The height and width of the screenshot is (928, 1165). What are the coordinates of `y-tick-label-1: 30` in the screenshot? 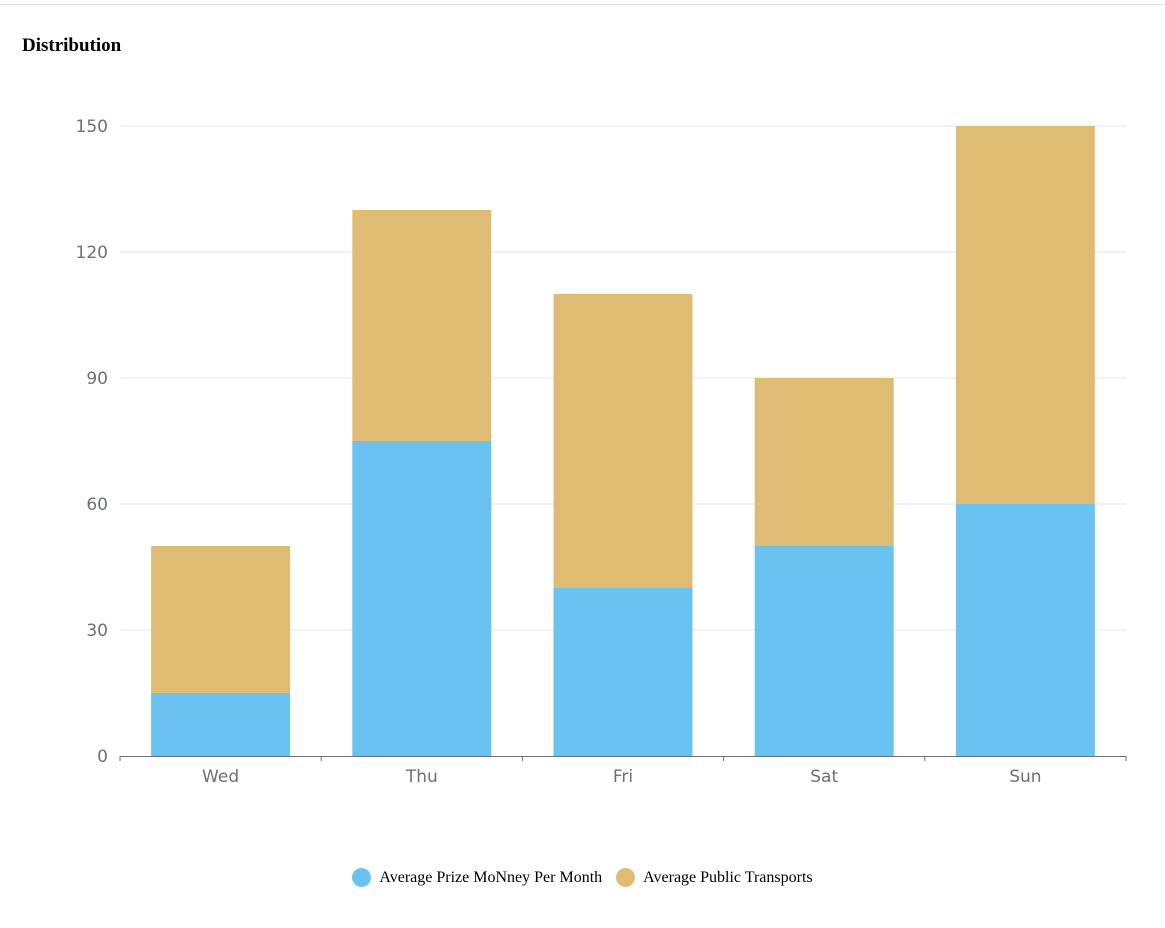 It's located at (97, 631).